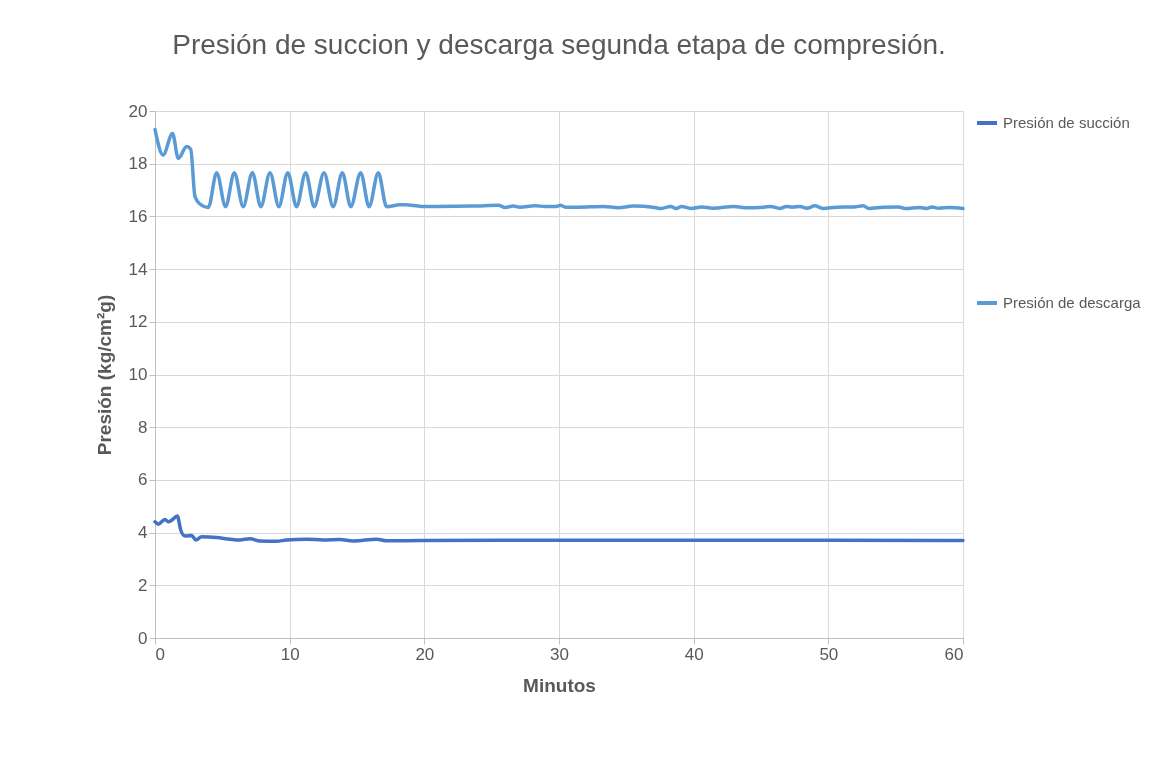  Describe the element at coordinates (290, 654) in the screenshot. I see `x-tick-label: 10` at that location.